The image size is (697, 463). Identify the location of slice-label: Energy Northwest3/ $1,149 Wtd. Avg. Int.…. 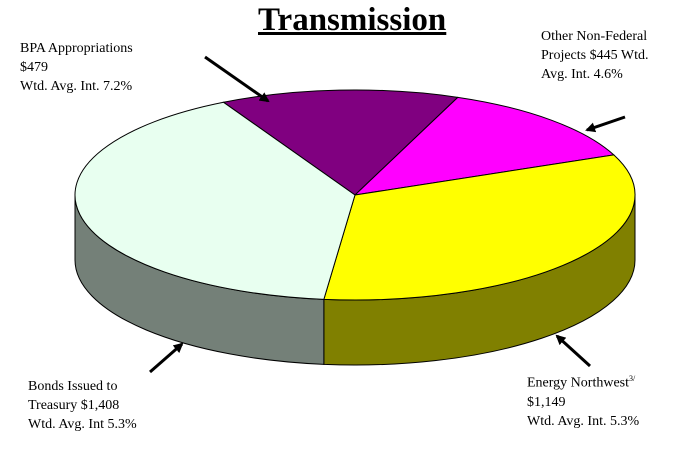
(612, 400).